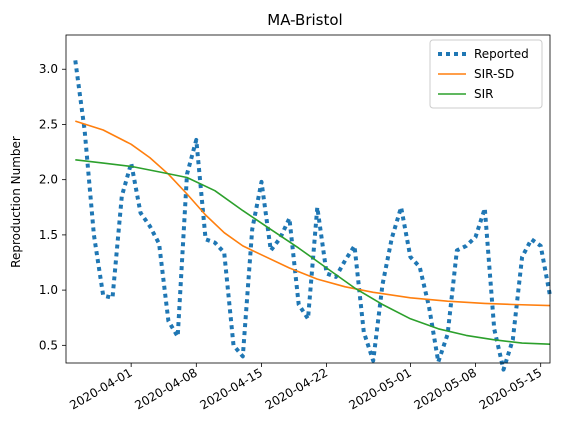 This screenshot has height=430, width=567. What do you see at coordinates (48, 180) in the screenshot?
I see `y-tick-label: 2.0` at bounding box center [48, 180].